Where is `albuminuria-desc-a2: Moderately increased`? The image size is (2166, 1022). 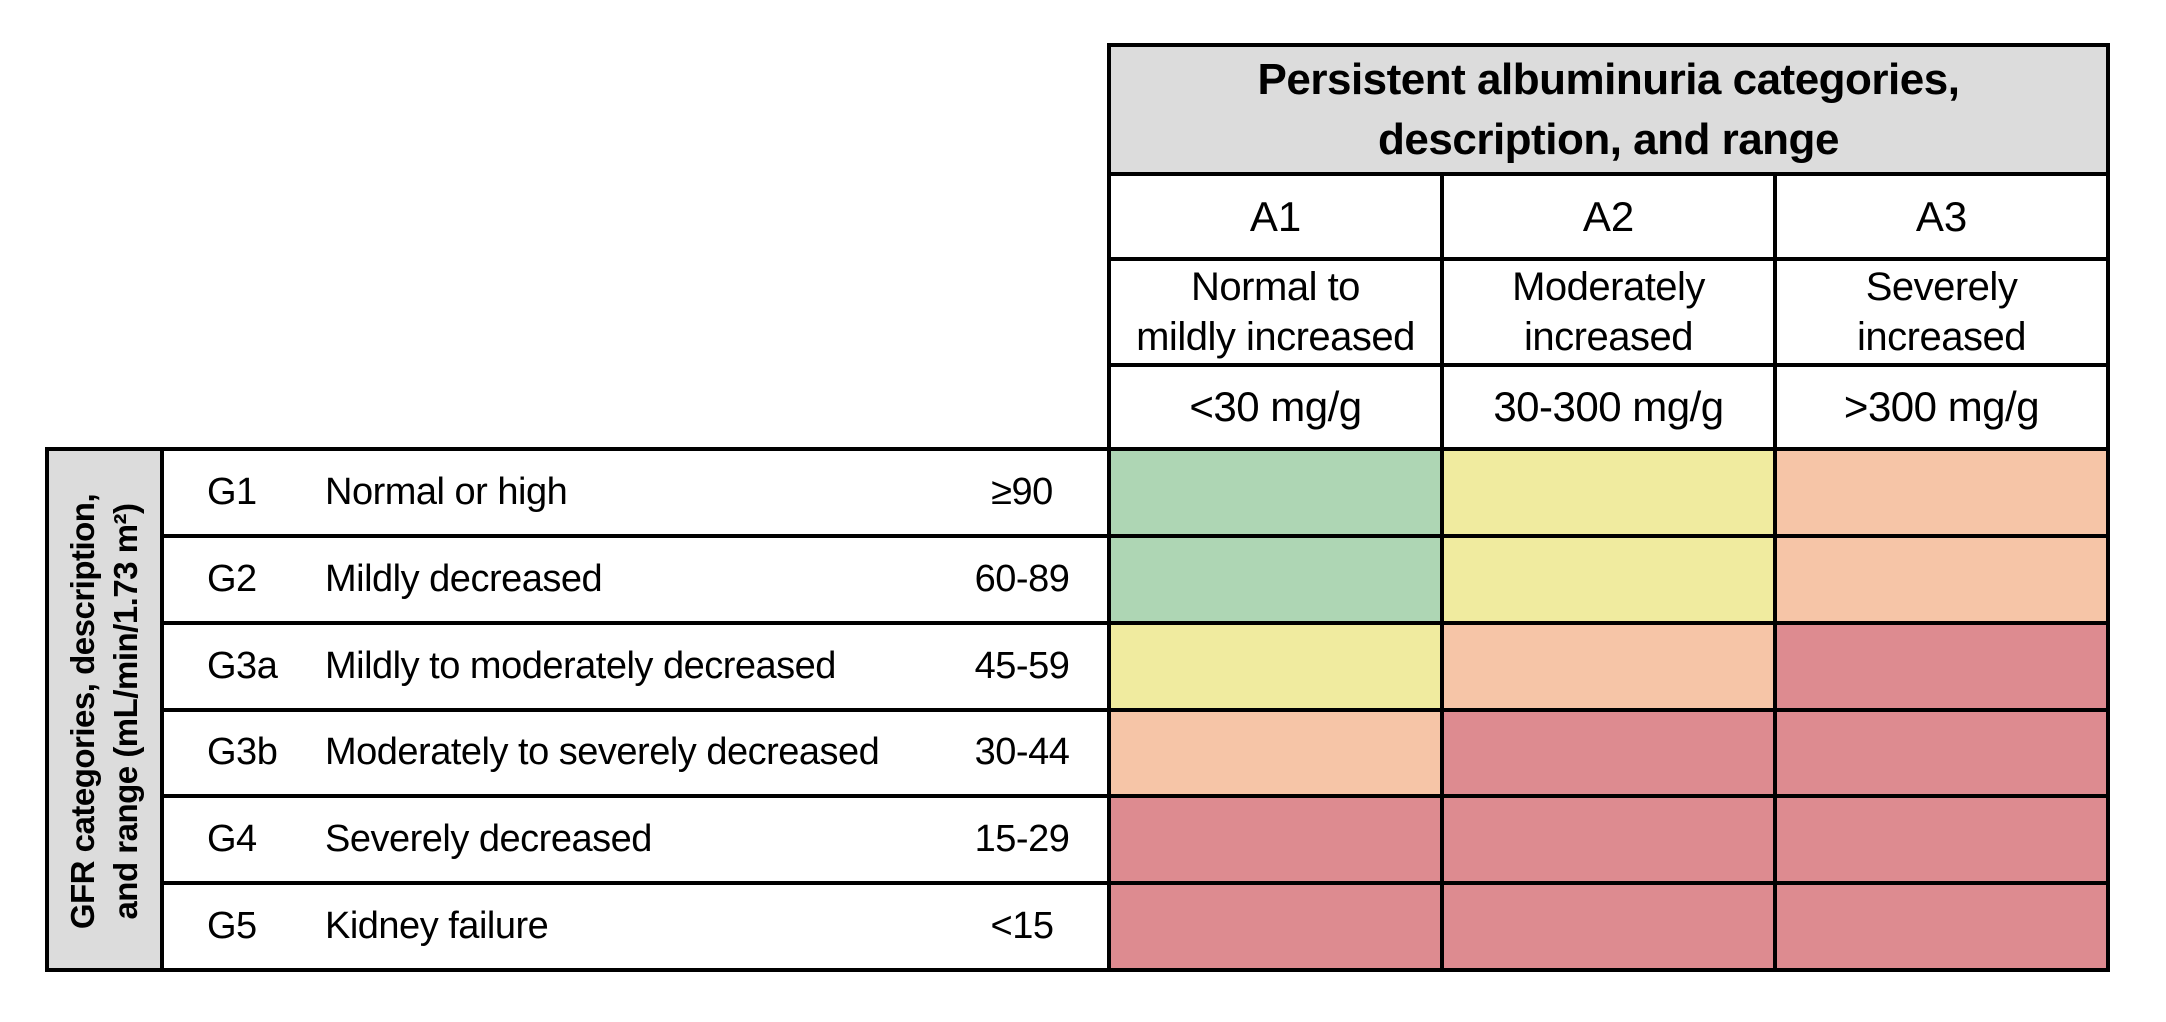 albuminuria-desc-a2: Moderately increased is located at coordinates (1606, 310).